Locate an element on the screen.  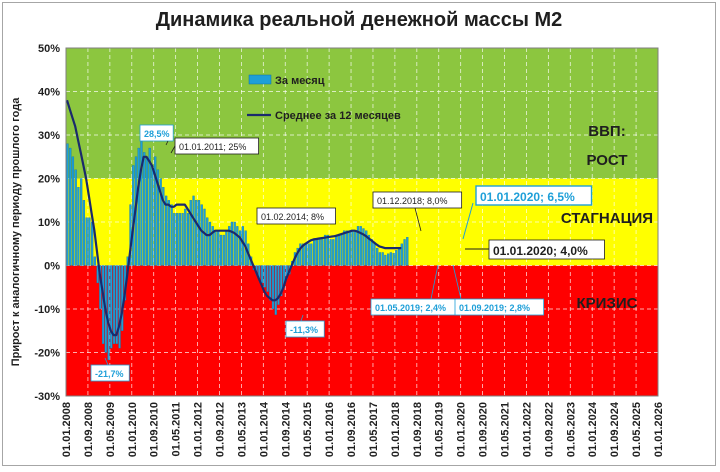
x-tick-label: 01.01.2008 is located at coordinates (67, 429).